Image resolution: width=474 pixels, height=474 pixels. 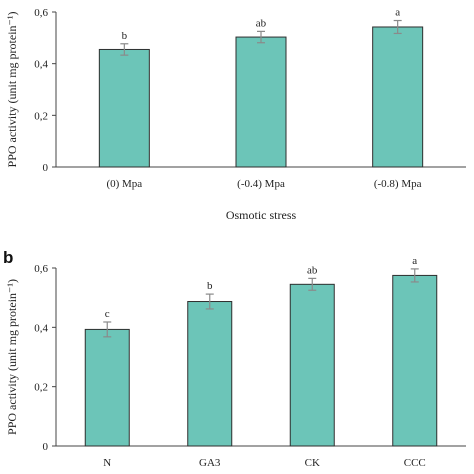 What do you see at coordinates (8, 257) in the screenshot?
I see `panel-letter: b` at bounding box center [8, 257].